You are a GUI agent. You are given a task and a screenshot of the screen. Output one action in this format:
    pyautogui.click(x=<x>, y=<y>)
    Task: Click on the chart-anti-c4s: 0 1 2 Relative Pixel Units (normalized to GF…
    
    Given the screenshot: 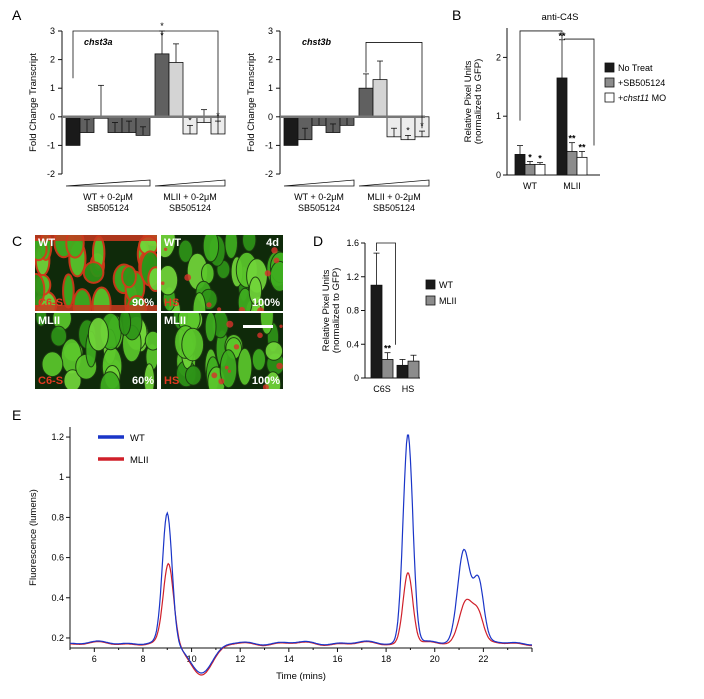 What is the action you would take?
    pyautogui.click(x=564, y=101)
    